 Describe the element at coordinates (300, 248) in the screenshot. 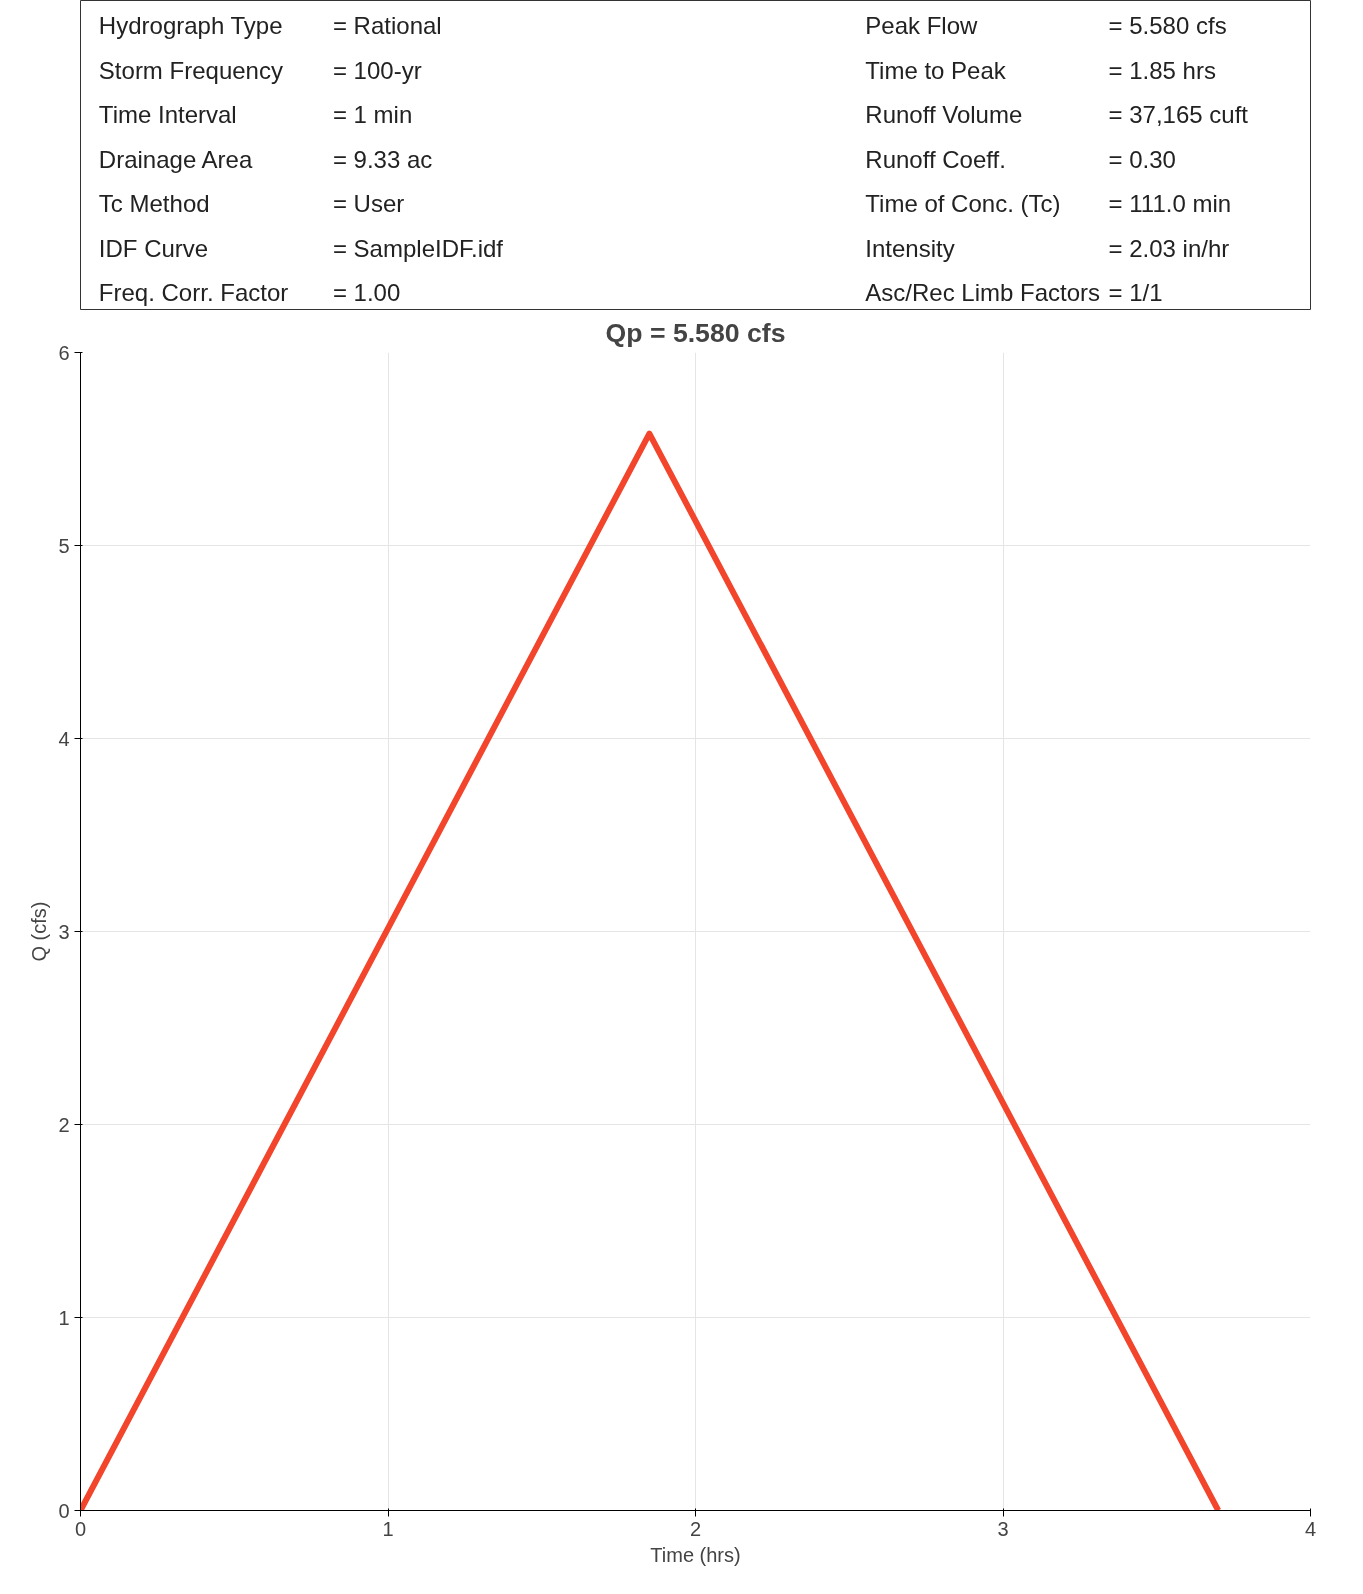

I see `text: IDF Curve = SampleIDF.idf` at that location.